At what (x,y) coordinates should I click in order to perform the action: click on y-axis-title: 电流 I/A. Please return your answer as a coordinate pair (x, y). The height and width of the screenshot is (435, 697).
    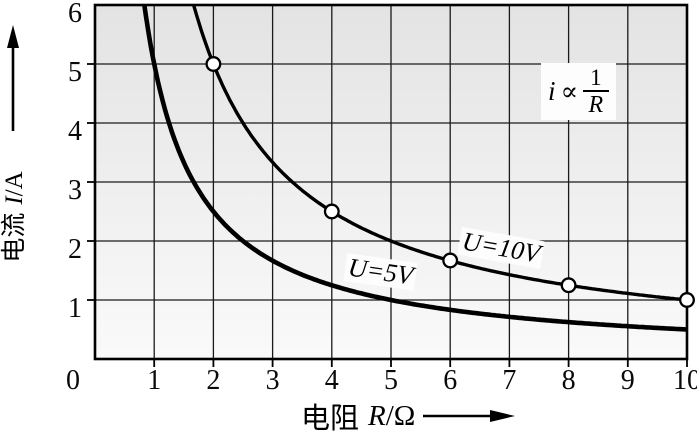
    Looking at the image, I should click on (17, 145).